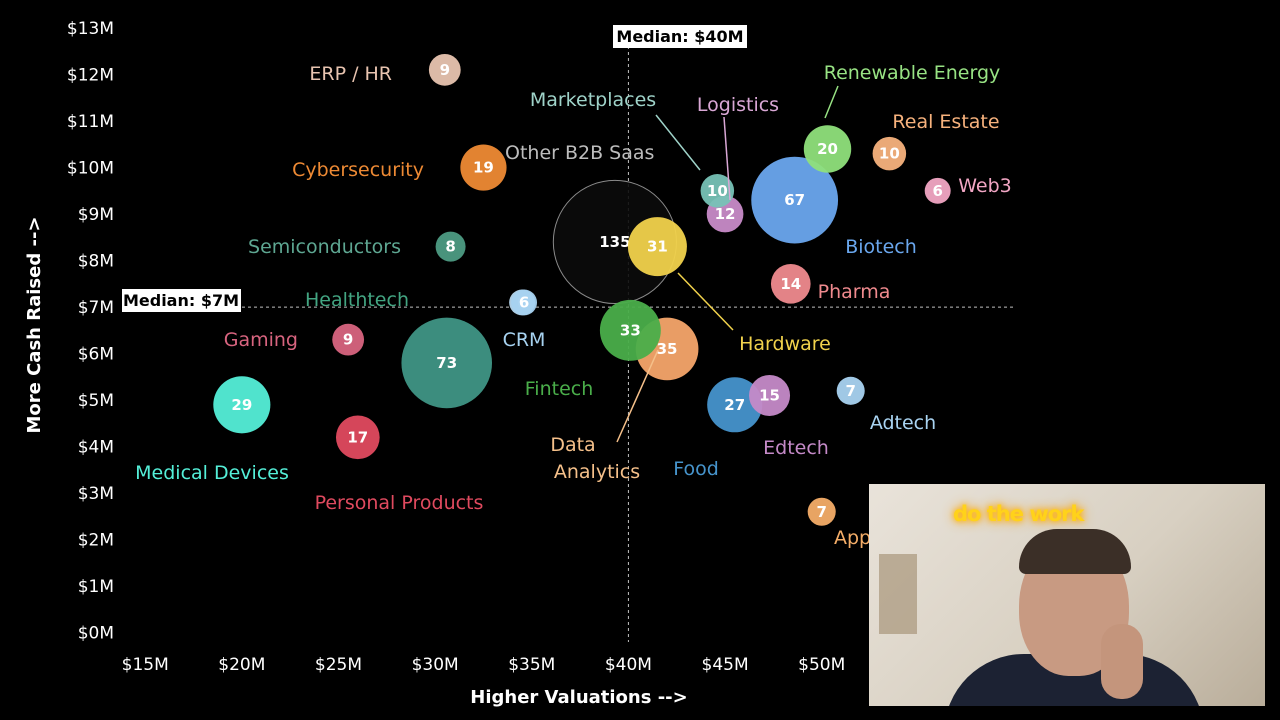 Image resolution: width=1280 pixels, height=720 pixels. Describe the element at coordinates (796, 448) in the screenshot. I see `label-edtech: Edtech` at that location.